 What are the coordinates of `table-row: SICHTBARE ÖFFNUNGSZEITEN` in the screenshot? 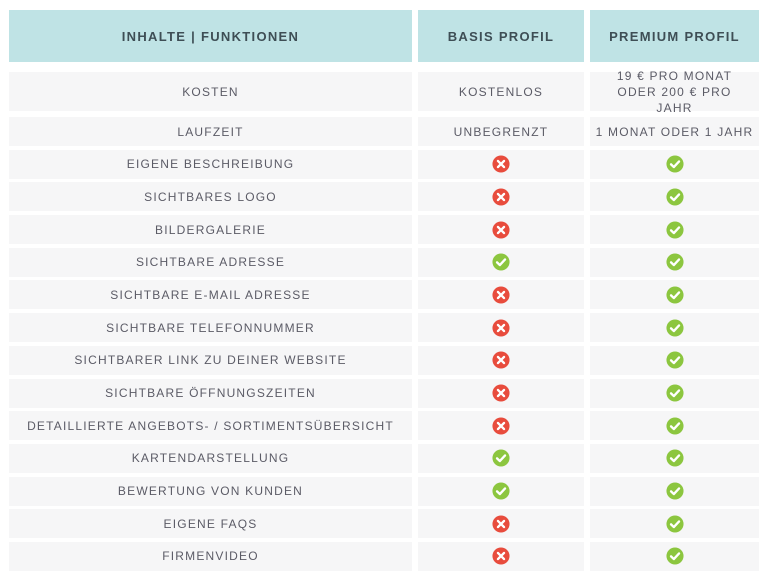 It's located at (384, 393).